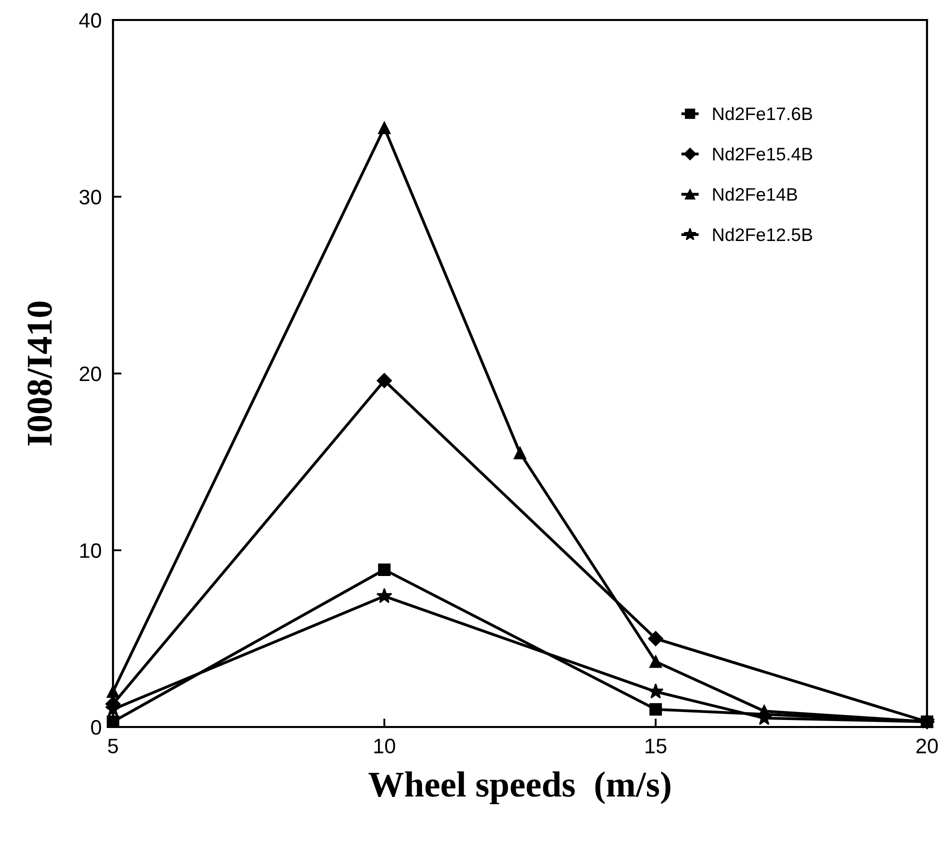 The image size is (949, 842). Describe the element at coordinates (519, 787) in the screenshot. I see `x-axis-title: Wheel speeds (m/s)` at that location.